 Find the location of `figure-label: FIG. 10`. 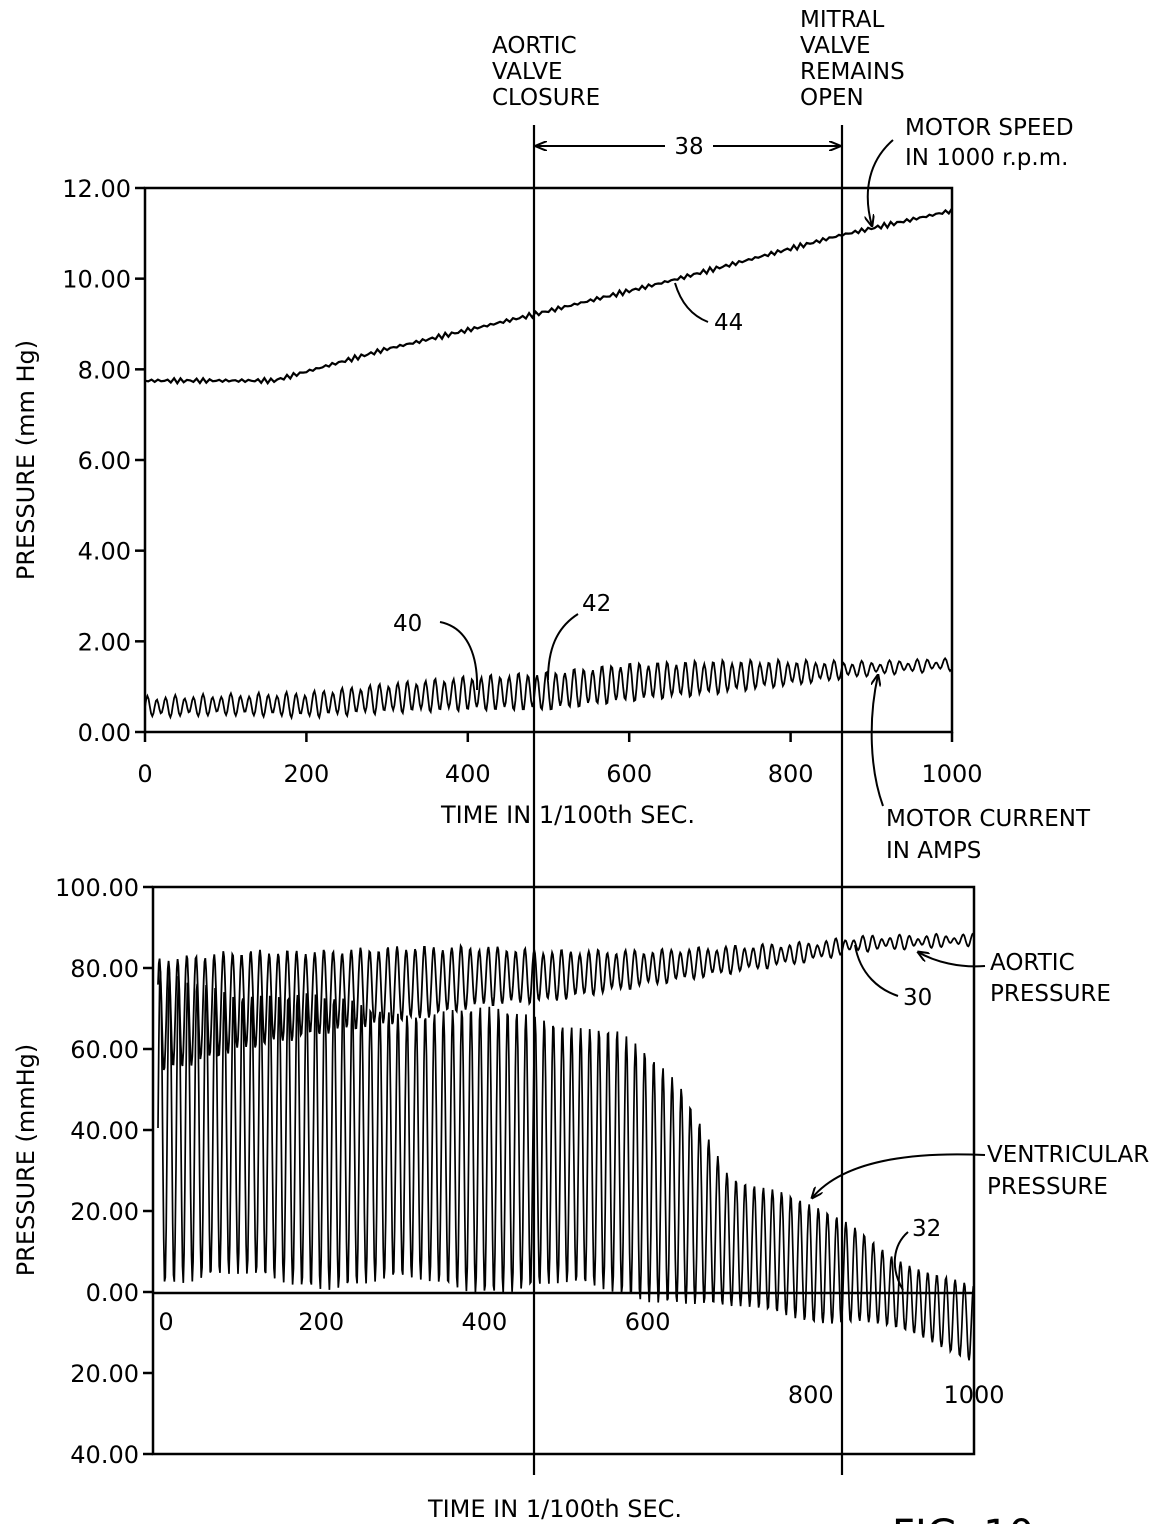

figure-label: FIG. 10 is located at coordinates (963, 1518).